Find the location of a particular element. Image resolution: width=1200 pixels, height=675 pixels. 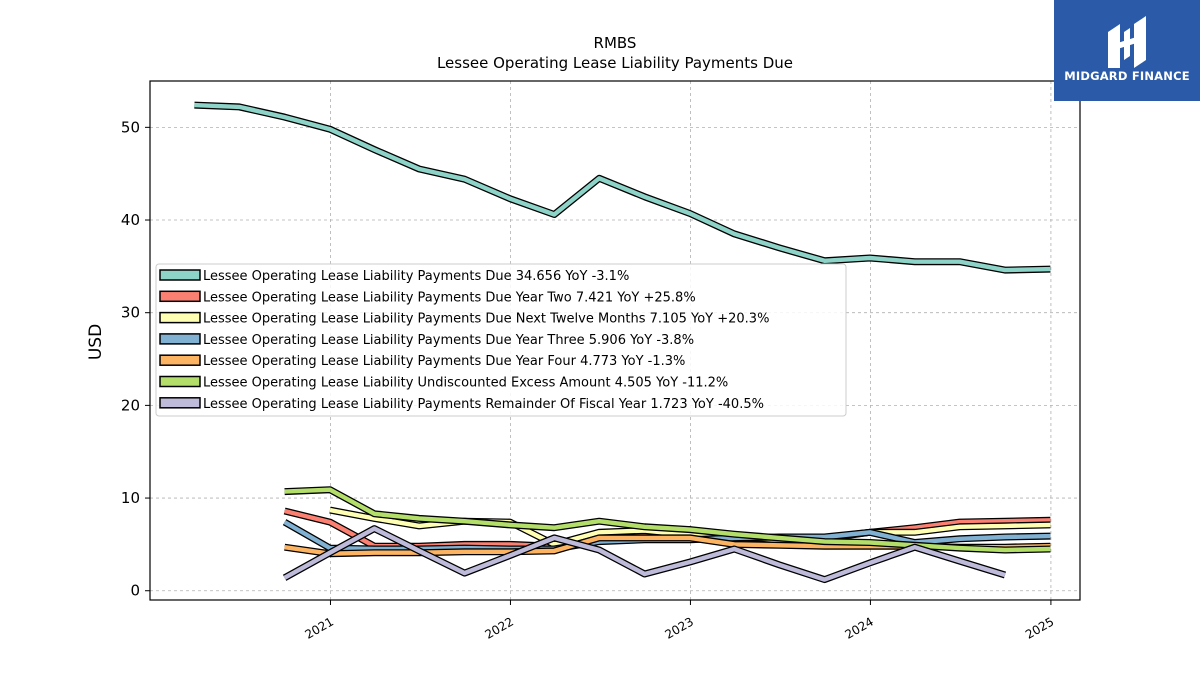

x-tick-label: 2022 is located at coordinates (499, 627).